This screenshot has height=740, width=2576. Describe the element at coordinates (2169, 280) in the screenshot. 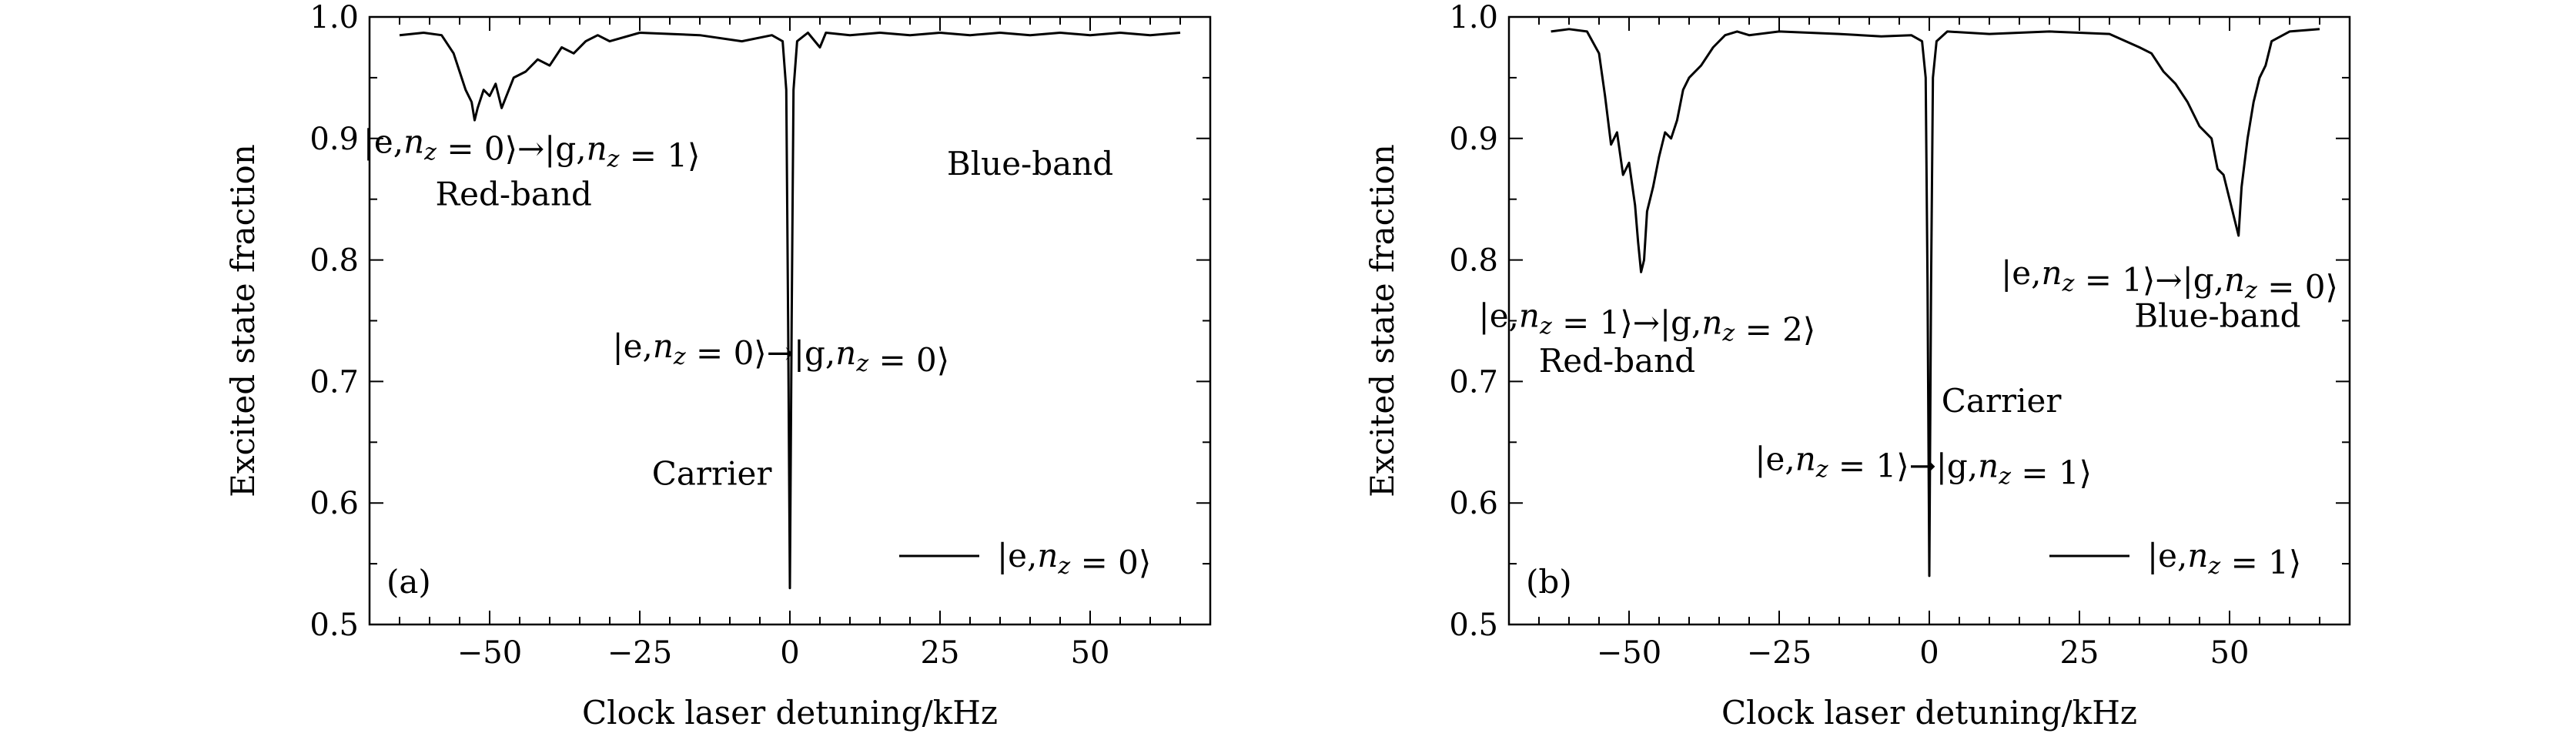

I see `annotation: |e,nz = 1⟩→|g,nz = 0⟩` at that location.